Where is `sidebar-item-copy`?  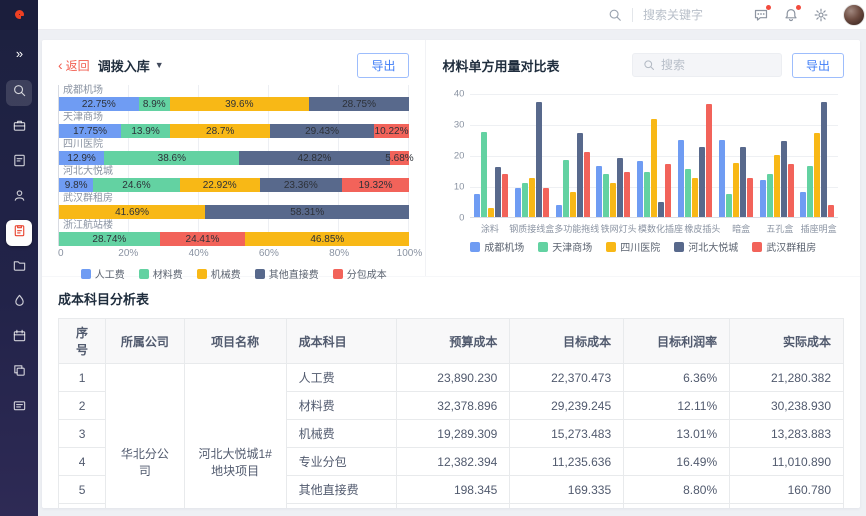
sidebar-item-copy is located at coordinates (19, 373).